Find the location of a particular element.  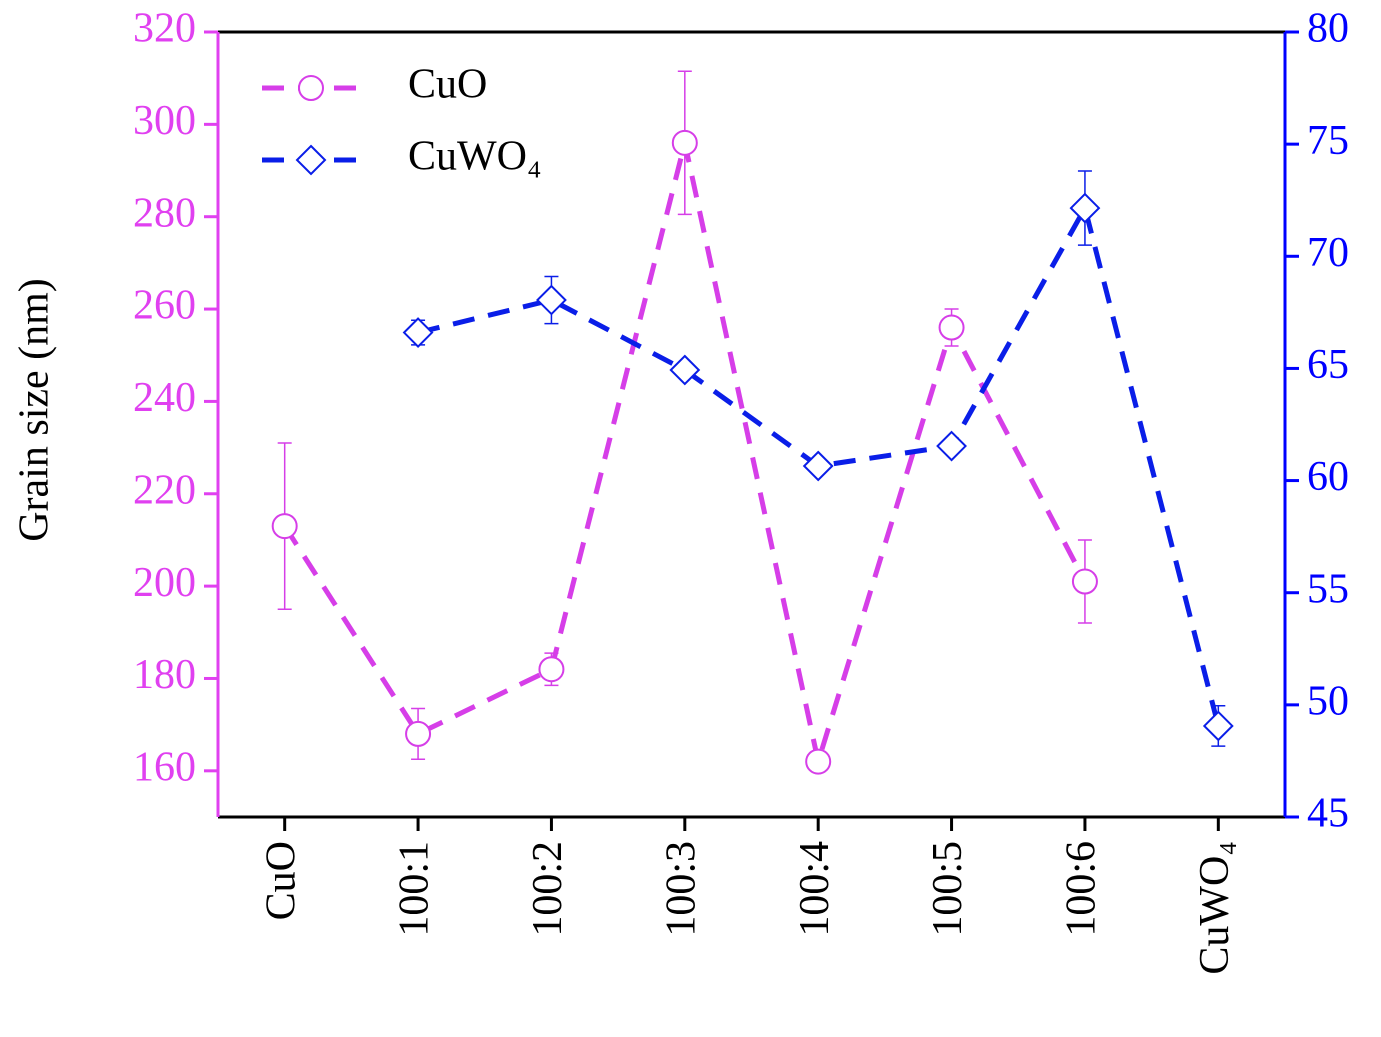

y2-tick-label: 60 is located at coordinates (1328, 477).